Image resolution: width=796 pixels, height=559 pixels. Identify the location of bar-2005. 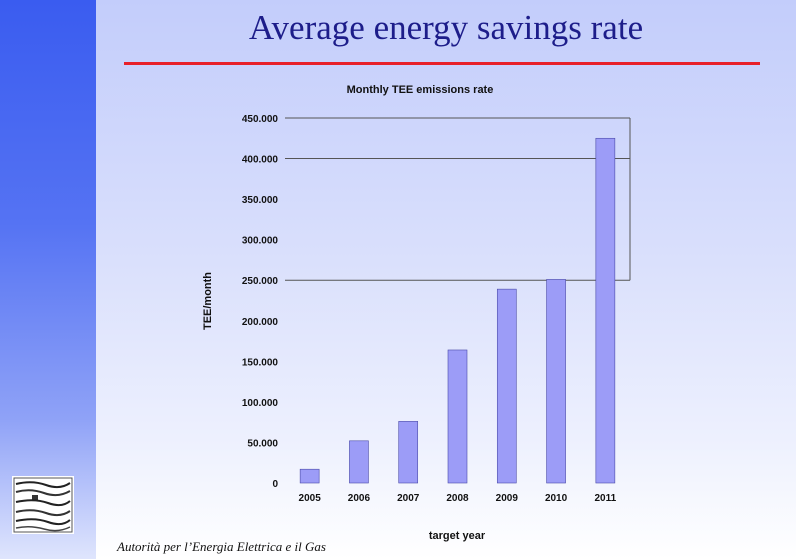
(309, 476).